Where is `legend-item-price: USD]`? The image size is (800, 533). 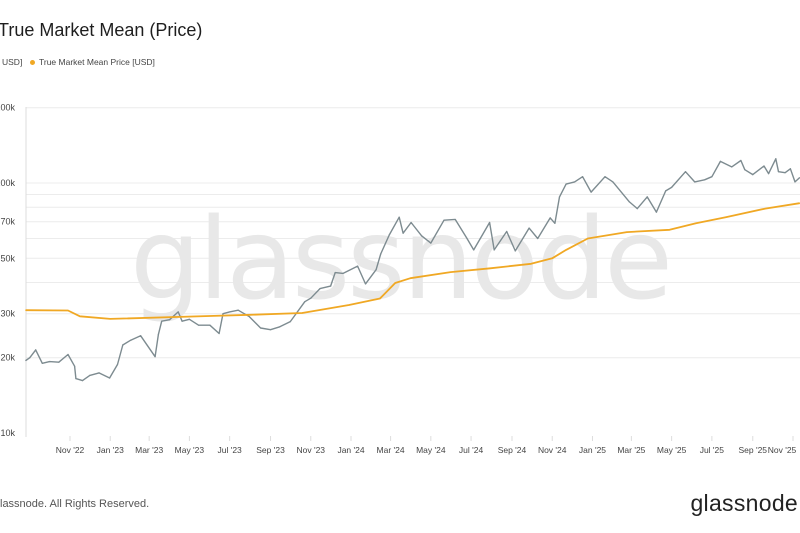
legend-item-price: USD] is located at coordinates (12, 62).